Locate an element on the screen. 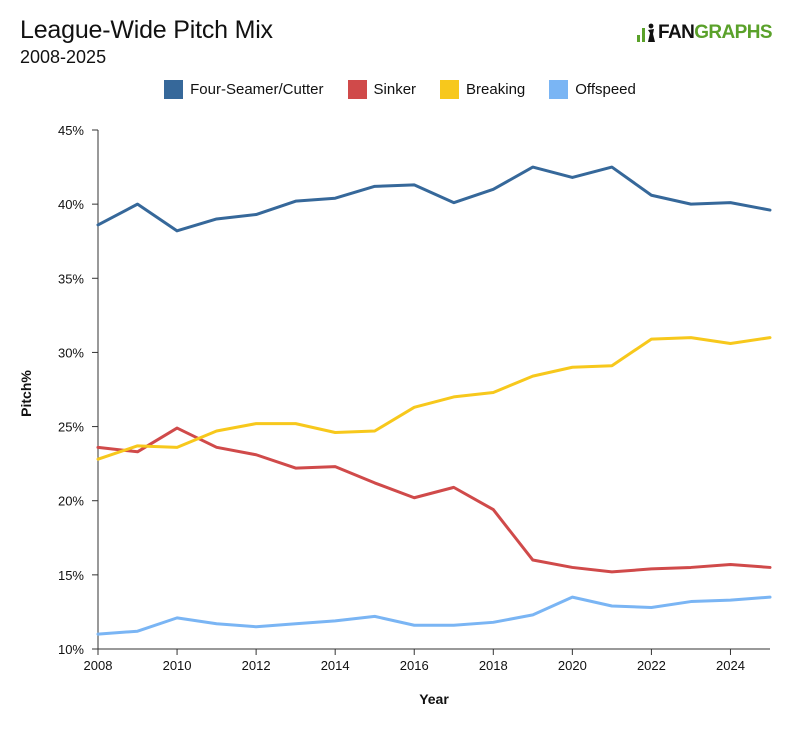 This screenshot has height=730, width=800. legend-label-breaking: Breaking is located at coordinates (496, 89).